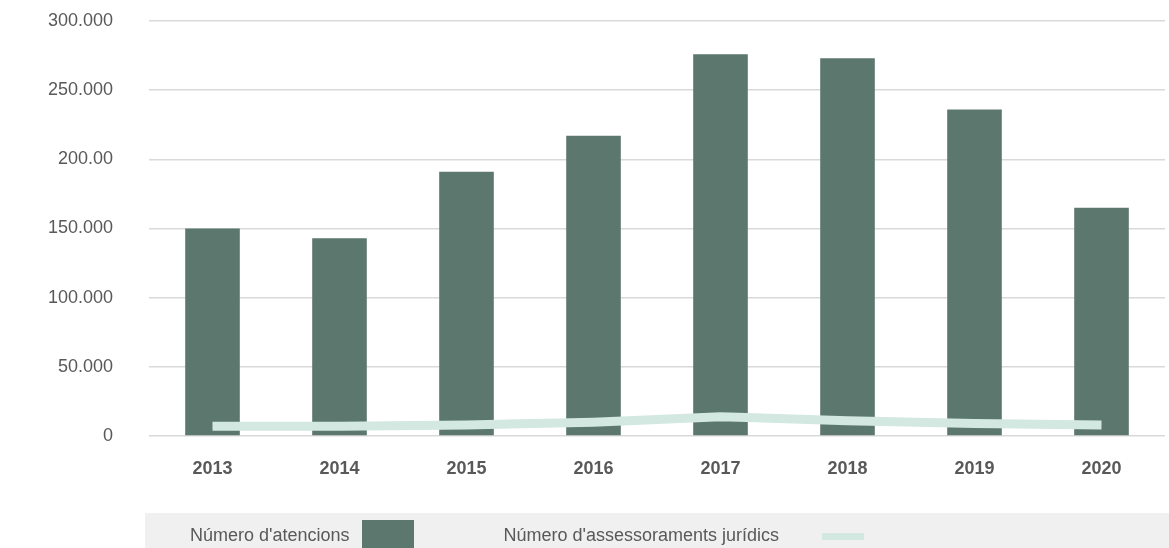 The image size is (1169, 548). I want to click on x-tick-label: 2016, so click(593, 467).